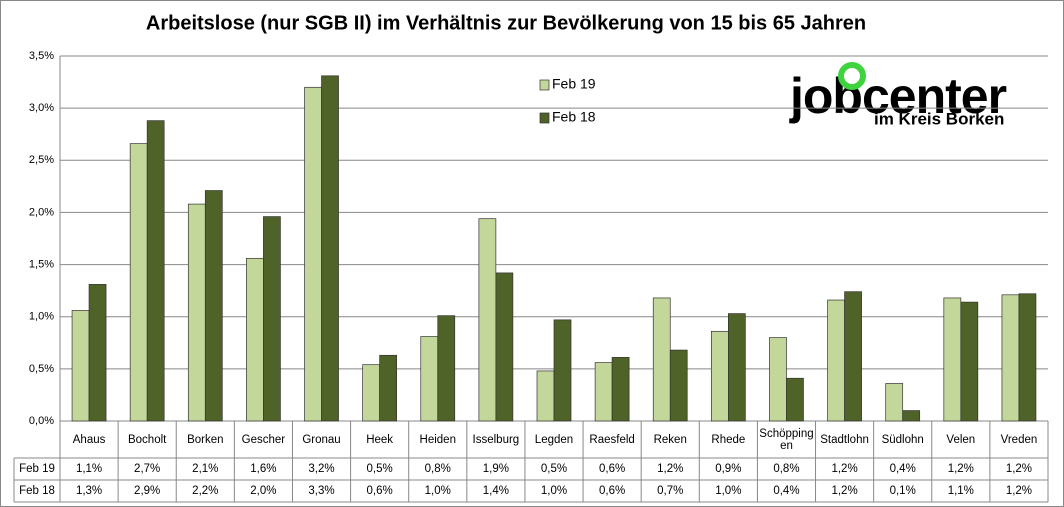 This screenshot has width=1064, height=507. What do you see at coordinates (554, 439) in the screenshot?
I see `x-tick-label: Legden` at bounding box center [554, 439].